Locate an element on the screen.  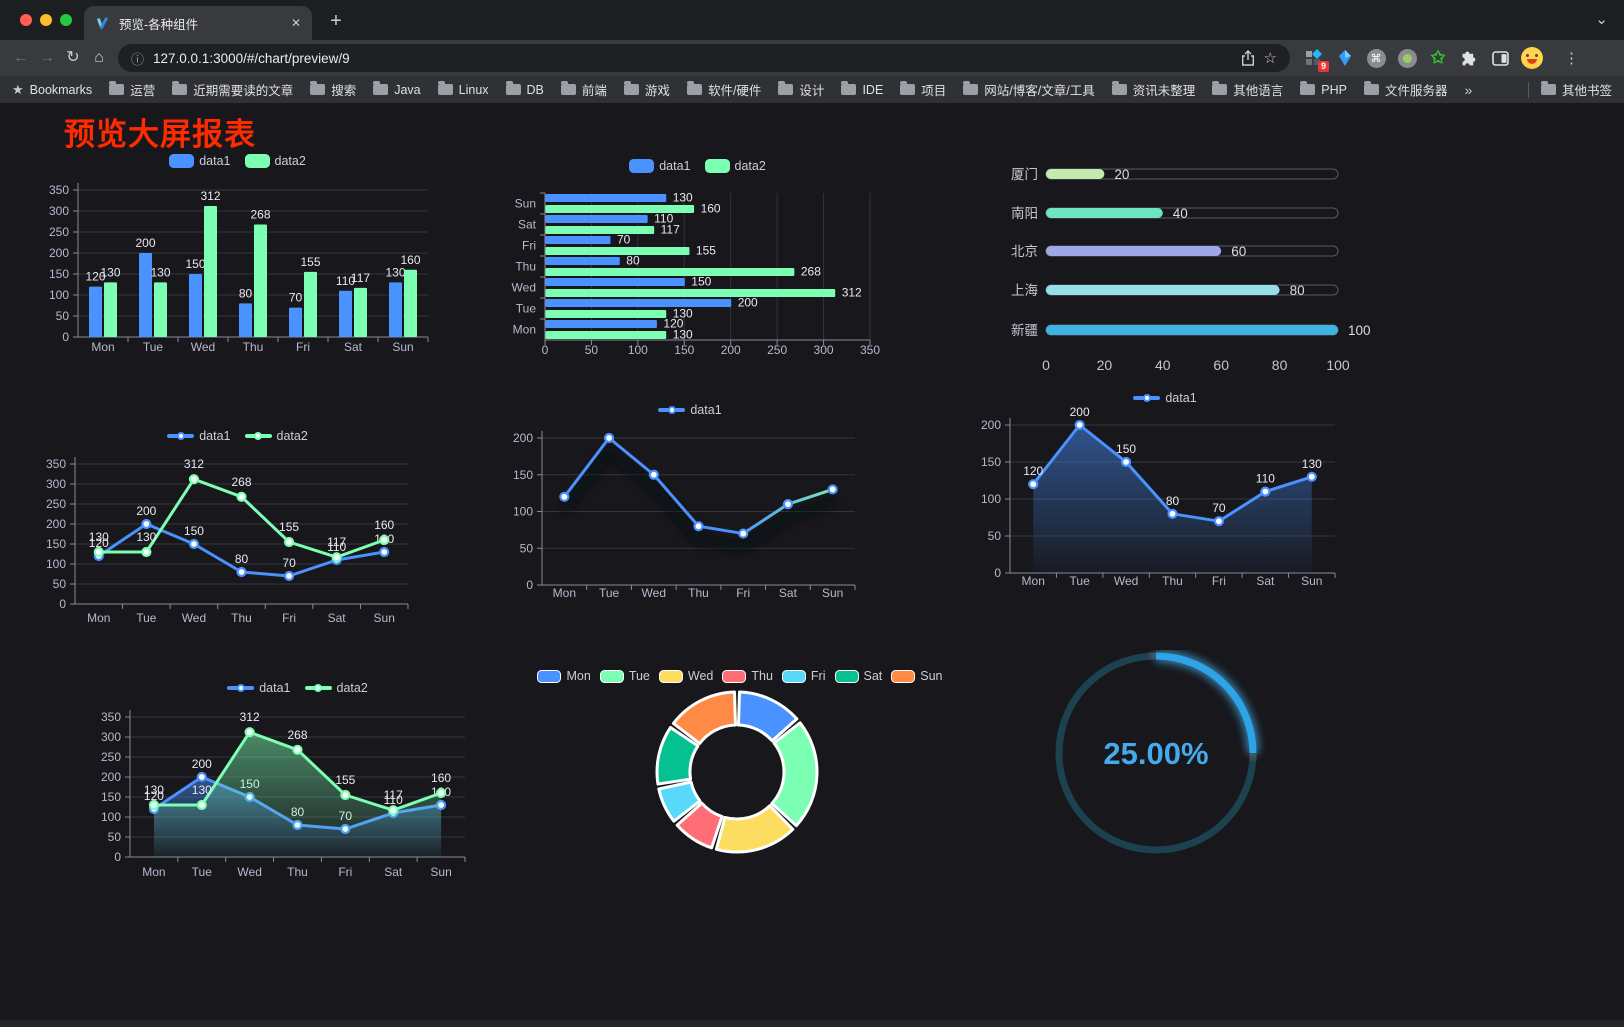
close-window-button is located at coordinates (26, 20).